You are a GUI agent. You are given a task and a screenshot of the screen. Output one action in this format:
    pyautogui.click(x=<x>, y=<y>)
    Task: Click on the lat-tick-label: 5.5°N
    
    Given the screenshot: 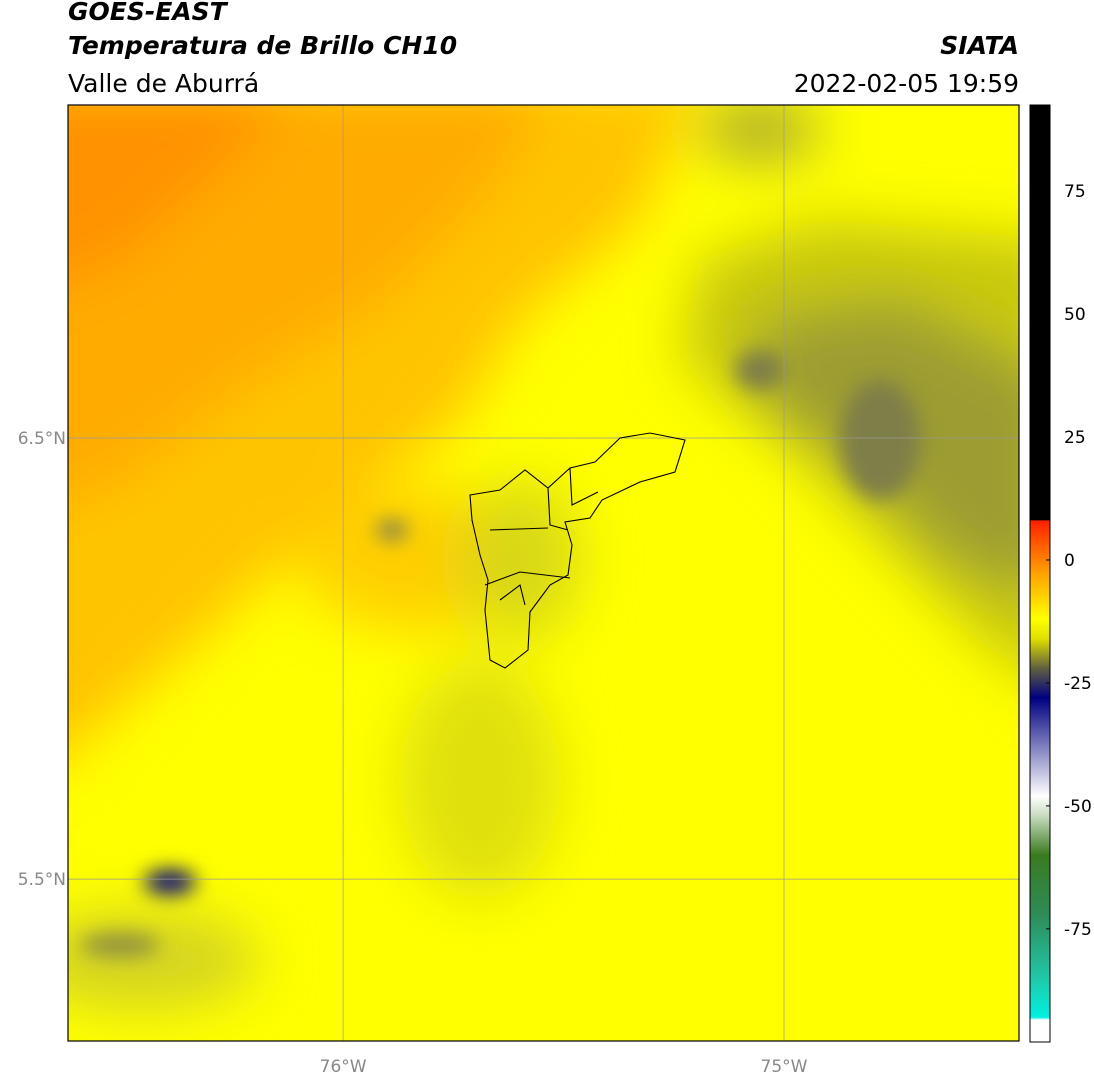 What is the action you would take?
    pyautogui.click(x=42, y=880)
    